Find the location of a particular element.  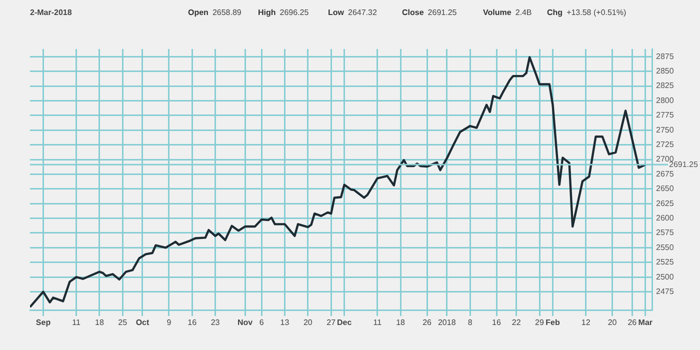

y-tick-label: 2675 is located at coordinates (665, 173).